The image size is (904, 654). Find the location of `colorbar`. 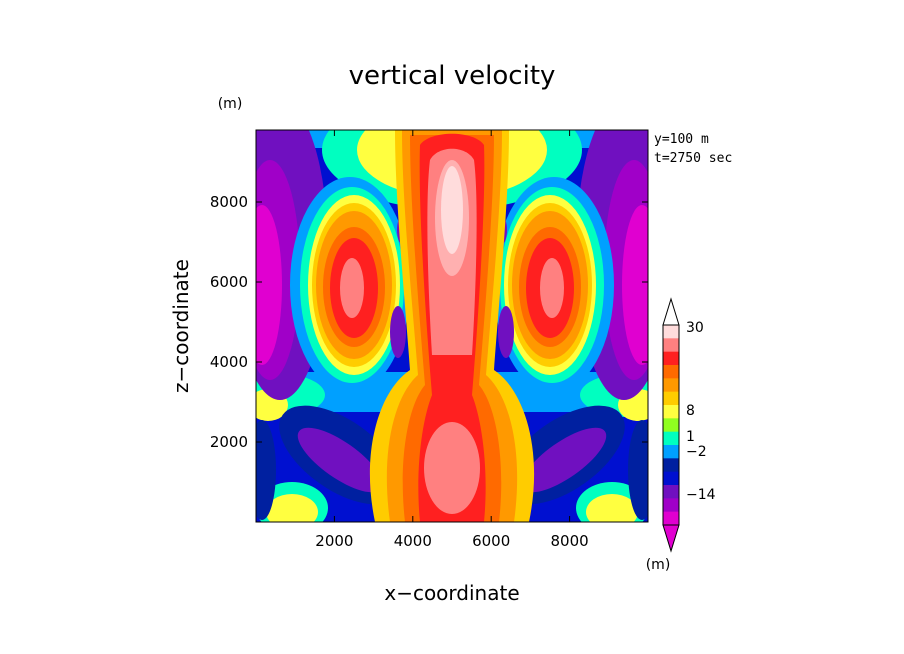

colorbar is located at coordinates (671, 425).